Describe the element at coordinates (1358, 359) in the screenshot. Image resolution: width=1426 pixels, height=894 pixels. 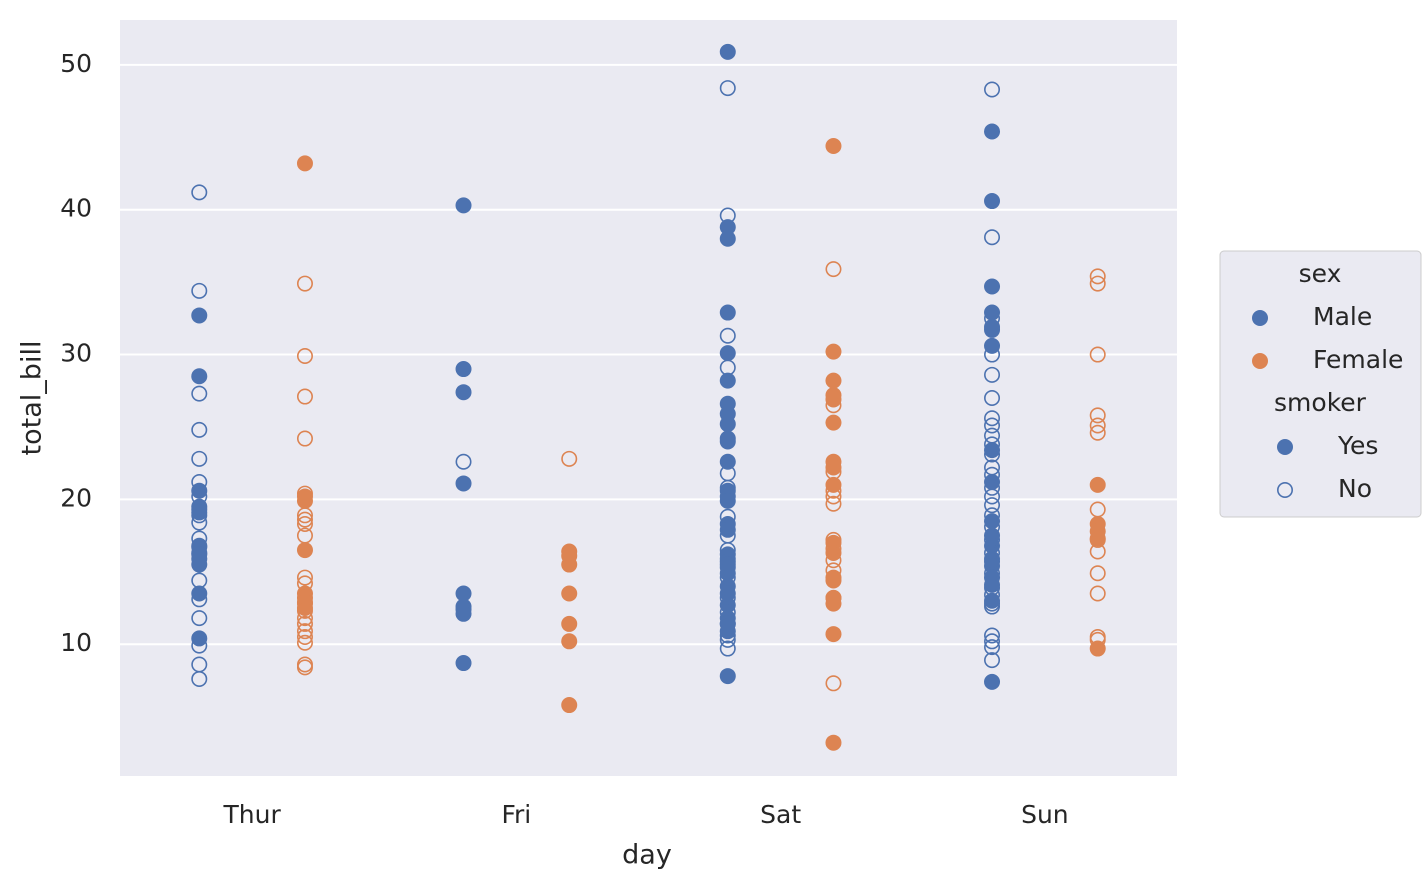
I see `legend-label: Female` at that location.